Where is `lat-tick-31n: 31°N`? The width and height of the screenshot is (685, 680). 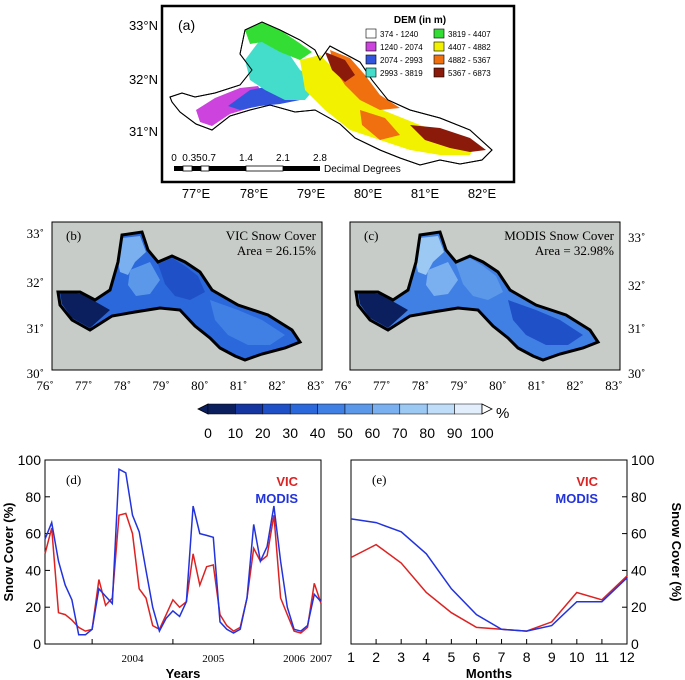
lat-tick-31n: 31°N is located at coordinates (143, 131).